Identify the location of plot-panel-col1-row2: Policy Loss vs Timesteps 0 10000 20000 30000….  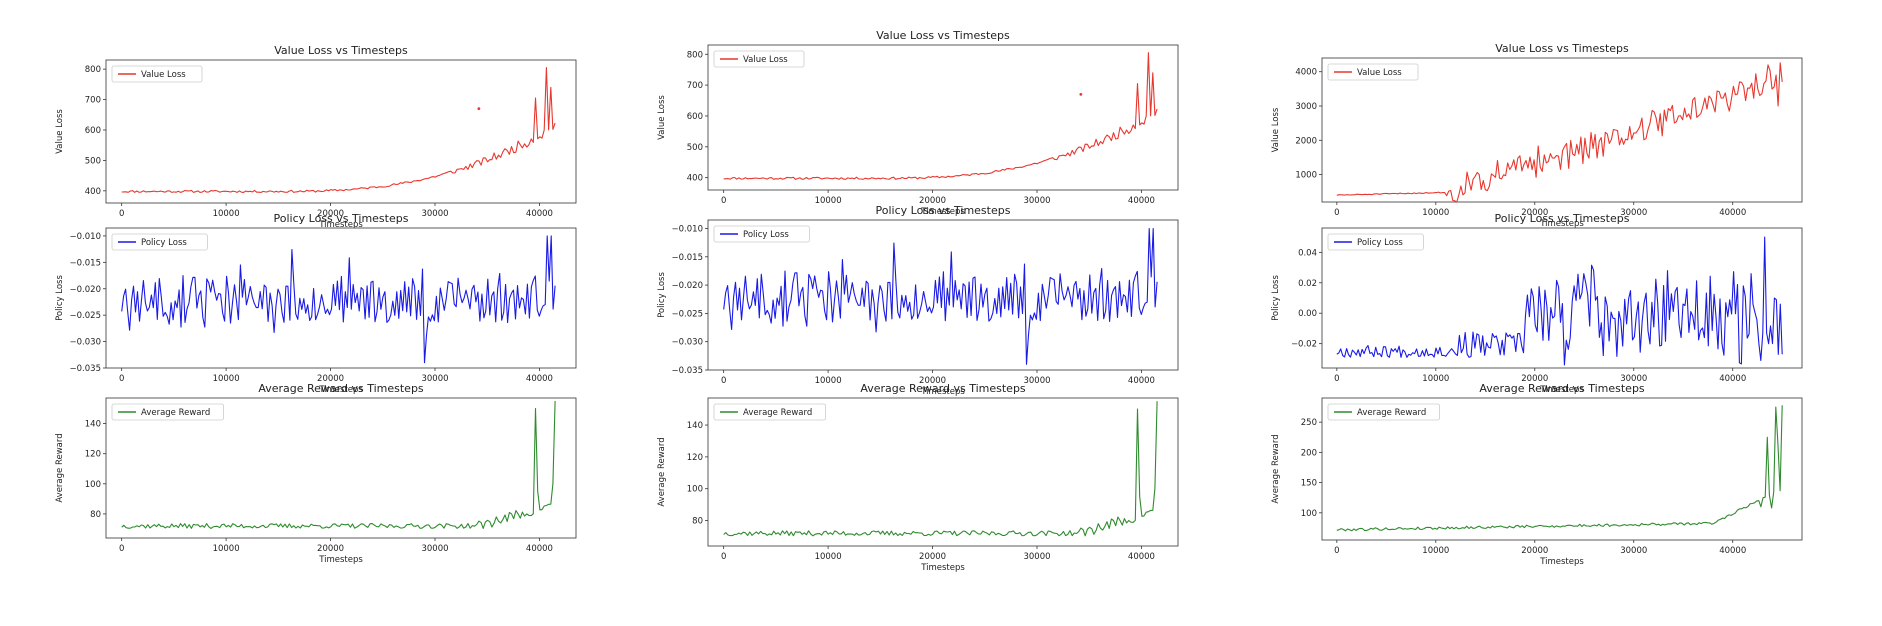
(316, 303).